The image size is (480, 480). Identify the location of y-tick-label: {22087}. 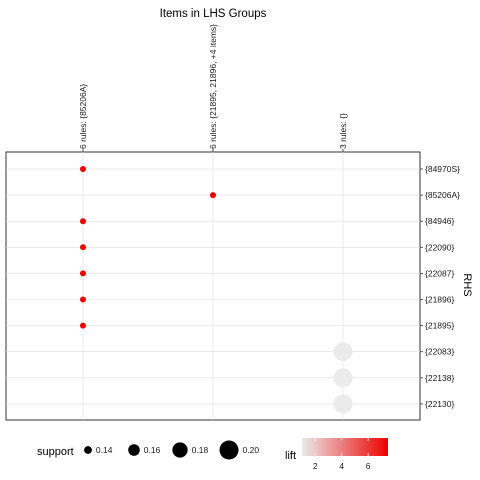
(439, 273).